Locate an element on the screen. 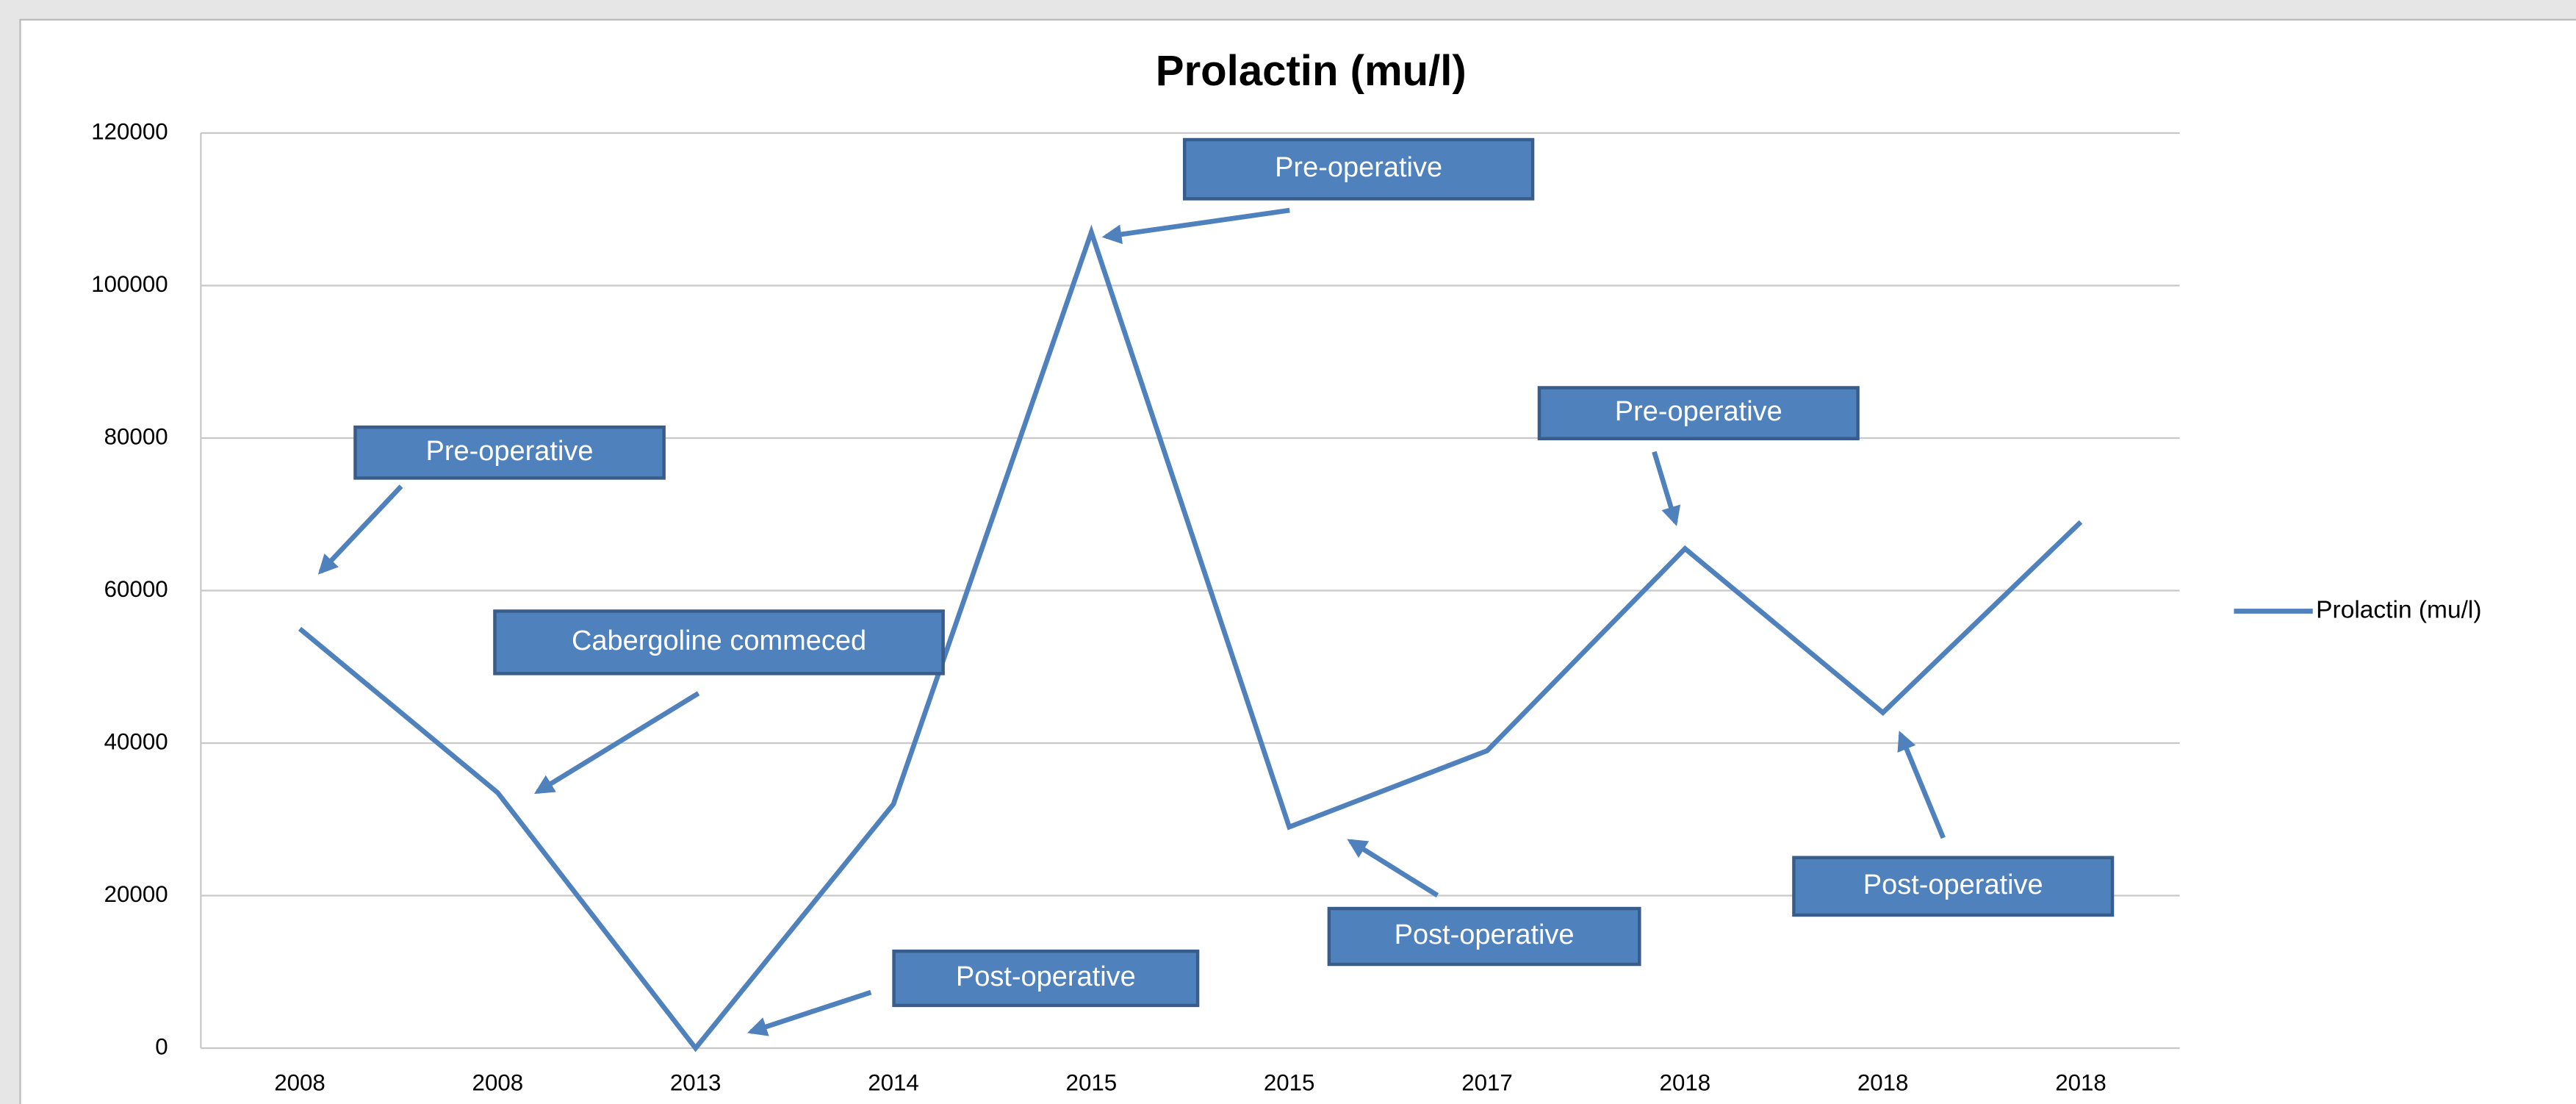 The image size is (2576, 1104). annotation-text: Cabergoline commeced is located at coordinates (719, 641).